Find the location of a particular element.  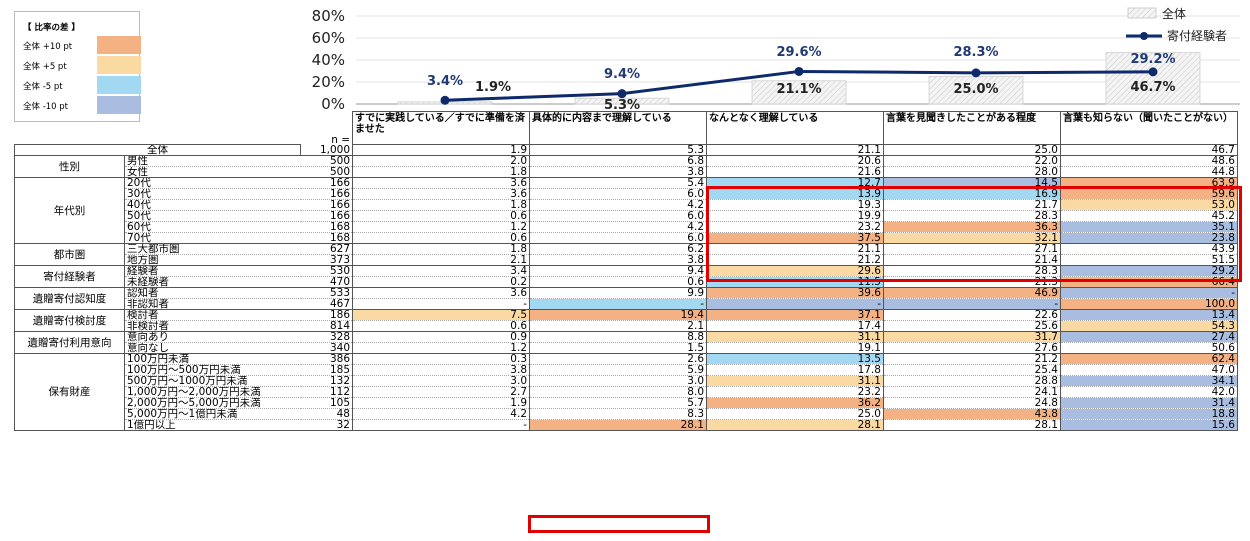

legend-label-all: 全体 is located at coordinates (1174, 13).